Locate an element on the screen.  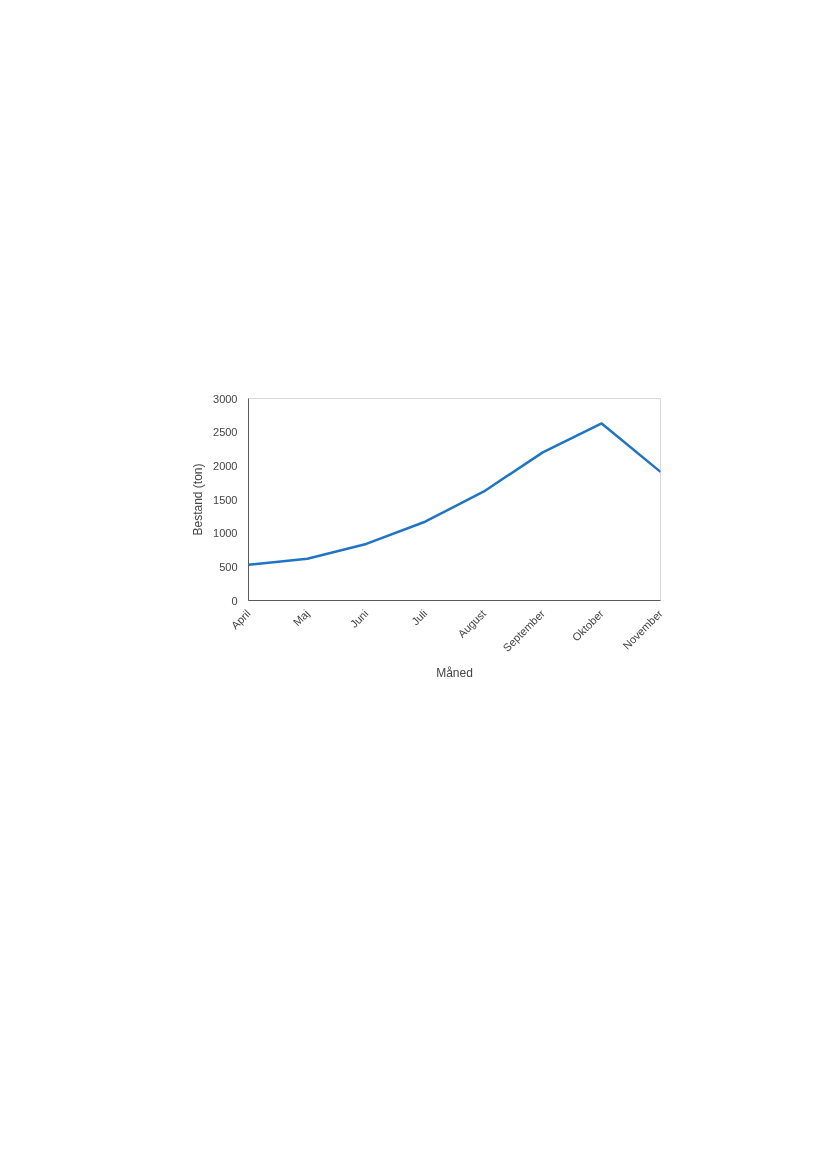
y-axis-title: Bestand (ton) is located at coordinates (198, 499).